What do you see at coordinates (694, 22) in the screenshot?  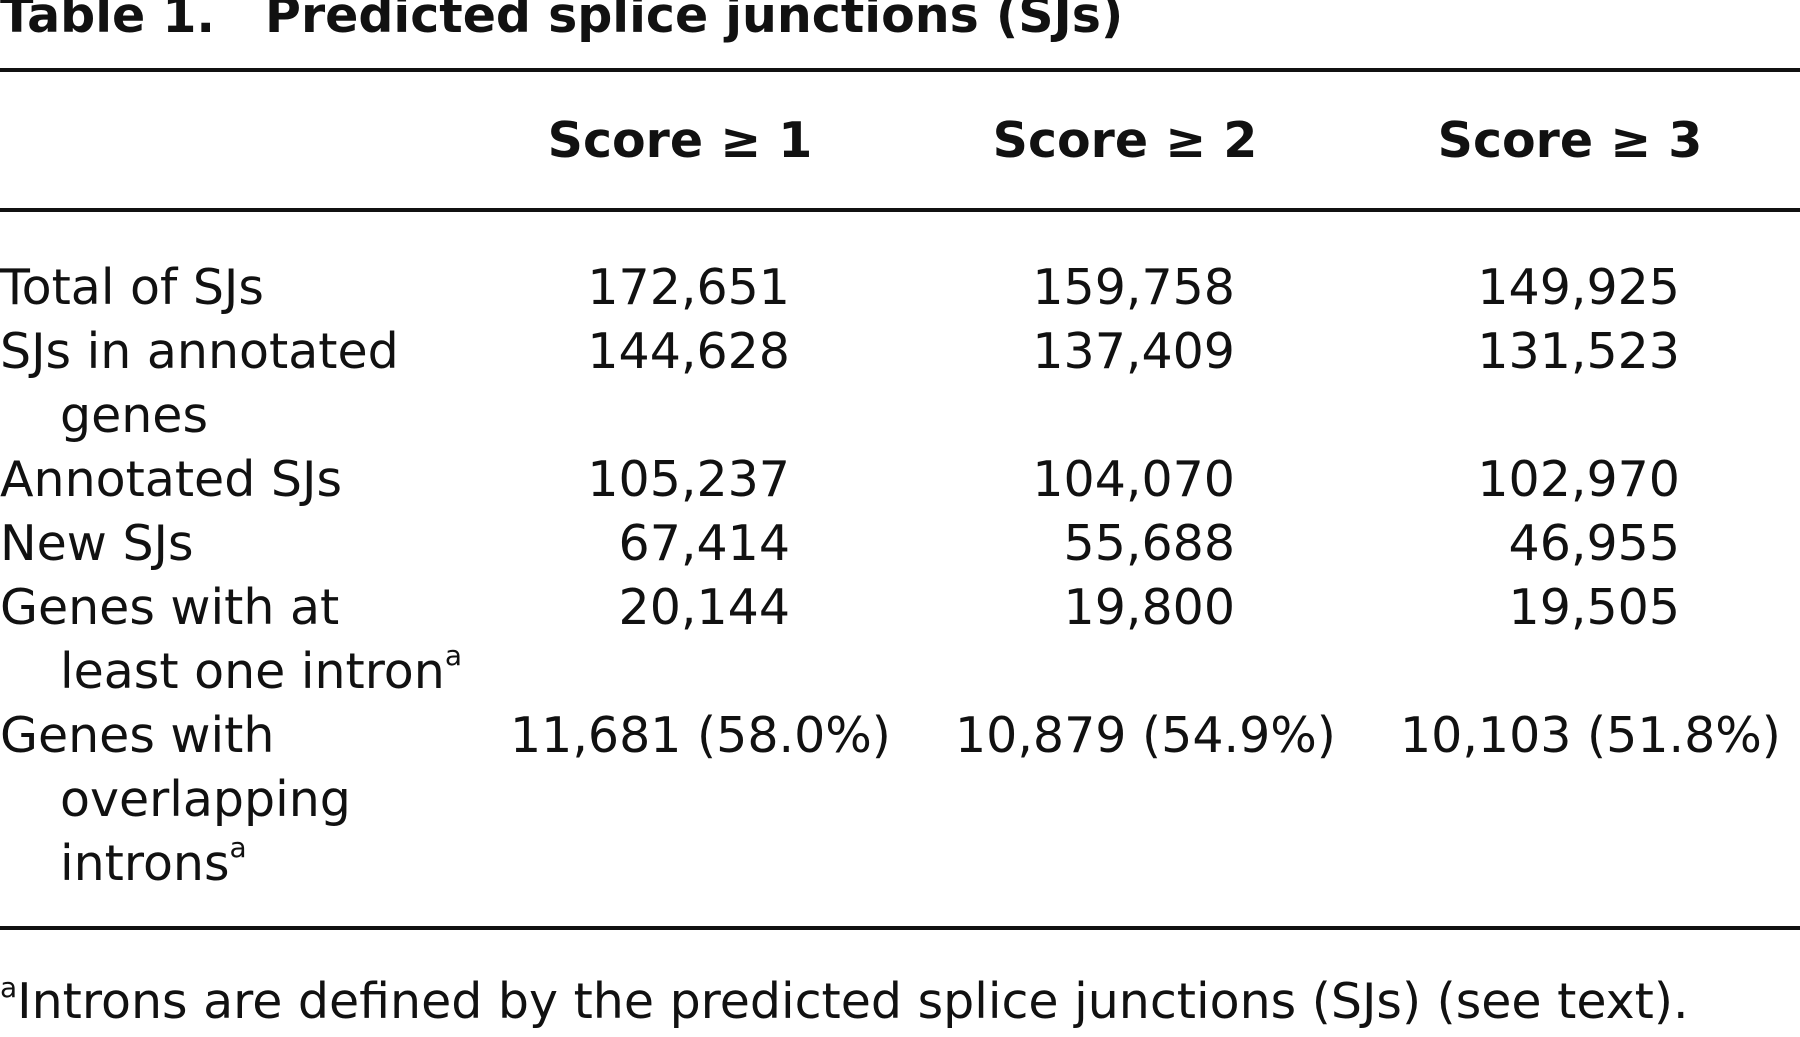 I see `table-title: Predicted splice junctions (SJs)` at bounding box center [694, 22].